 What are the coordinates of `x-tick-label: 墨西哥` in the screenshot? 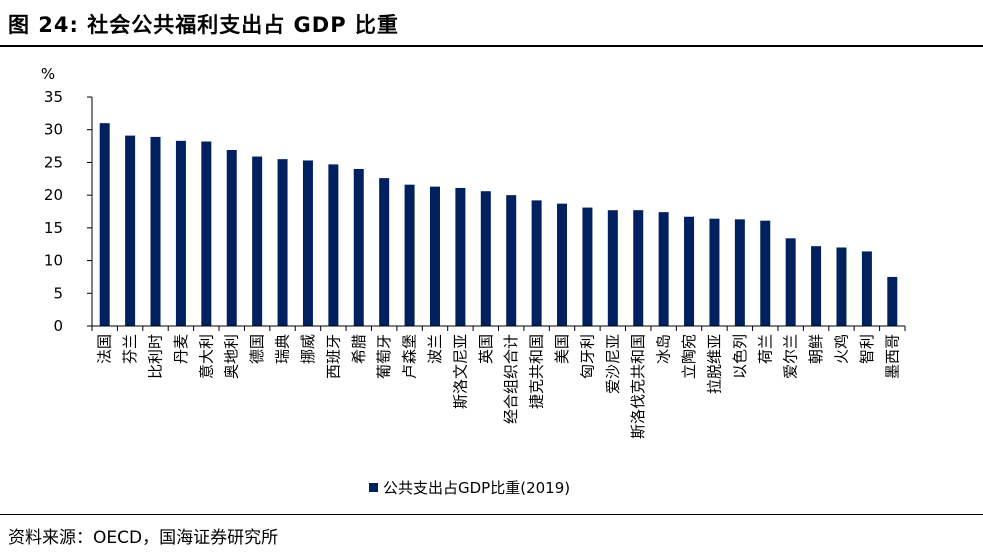 It's located at (892, 356).